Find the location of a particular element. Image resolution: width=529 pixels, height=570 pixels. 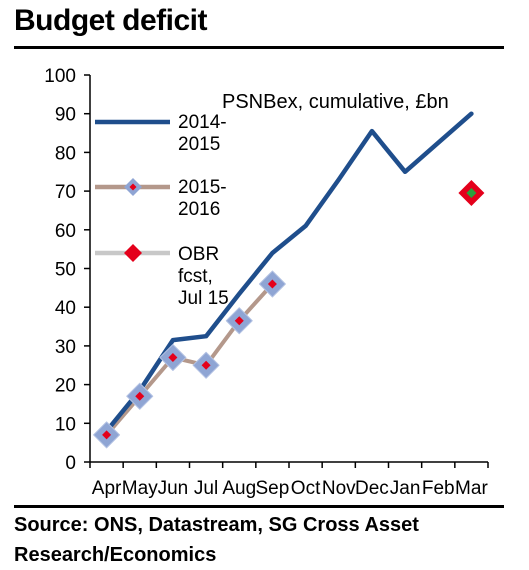

x-tick-label: Sep is located at coordinates (273, 488).